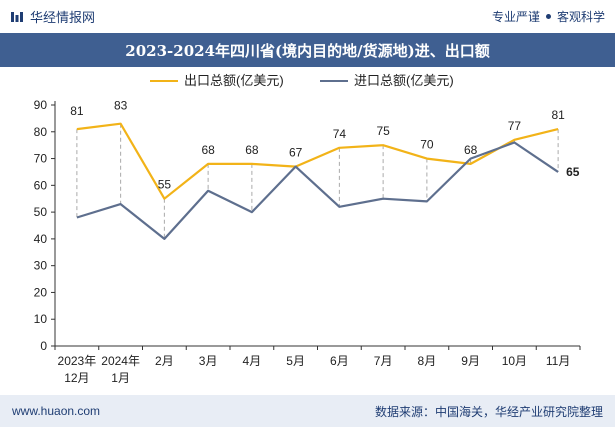 The image size is (615, 427). What do you see at coordinates (41, 132) in the screenshot?
I see `y-tick-label: 80` at bounding box center [41, 132].